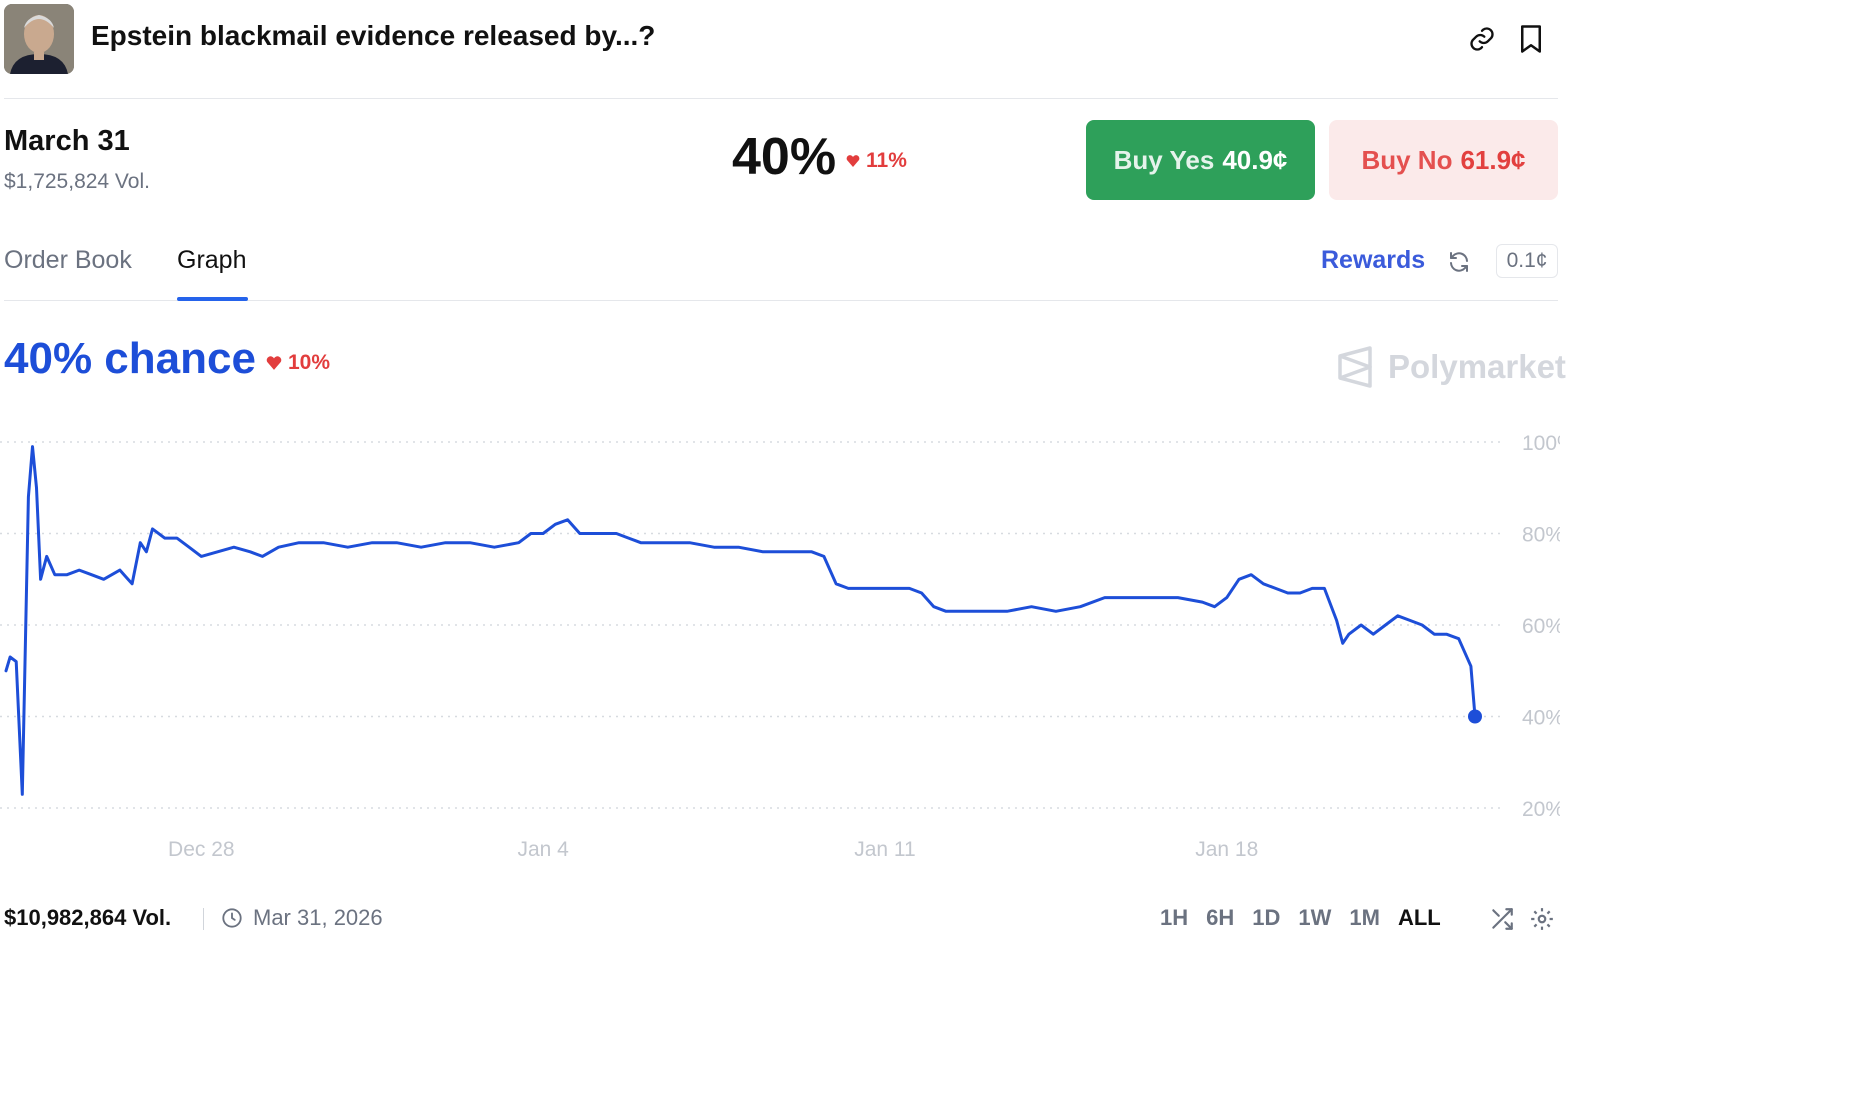  Describe the element at coordinates (67, 141) in the screenshot. I see `outcome-label: March 31` at that location.